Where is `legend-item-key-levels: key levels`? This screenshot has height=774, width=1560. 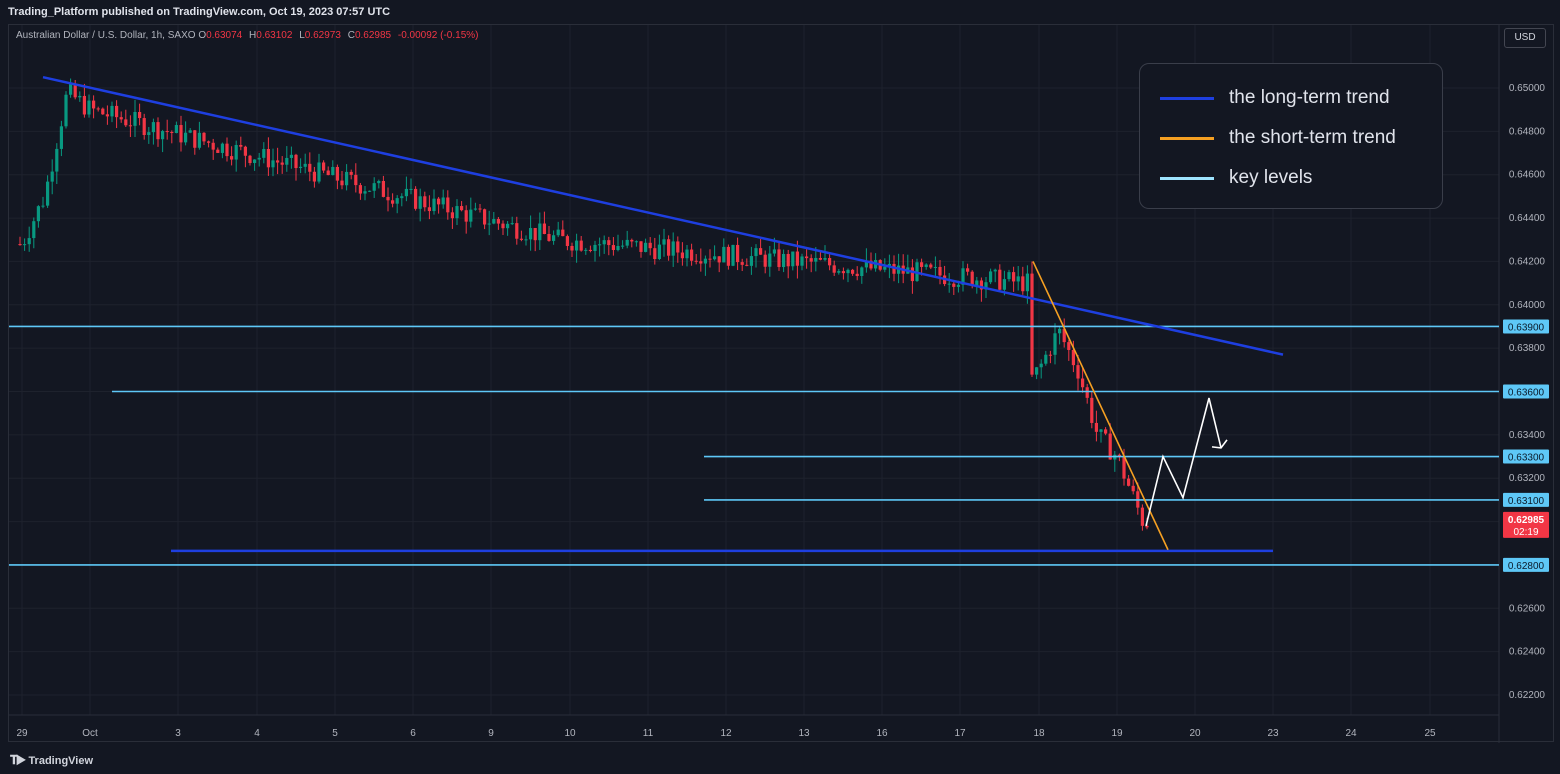
legend-item-key-levels: key levels is located at coordinates (1236, 178).